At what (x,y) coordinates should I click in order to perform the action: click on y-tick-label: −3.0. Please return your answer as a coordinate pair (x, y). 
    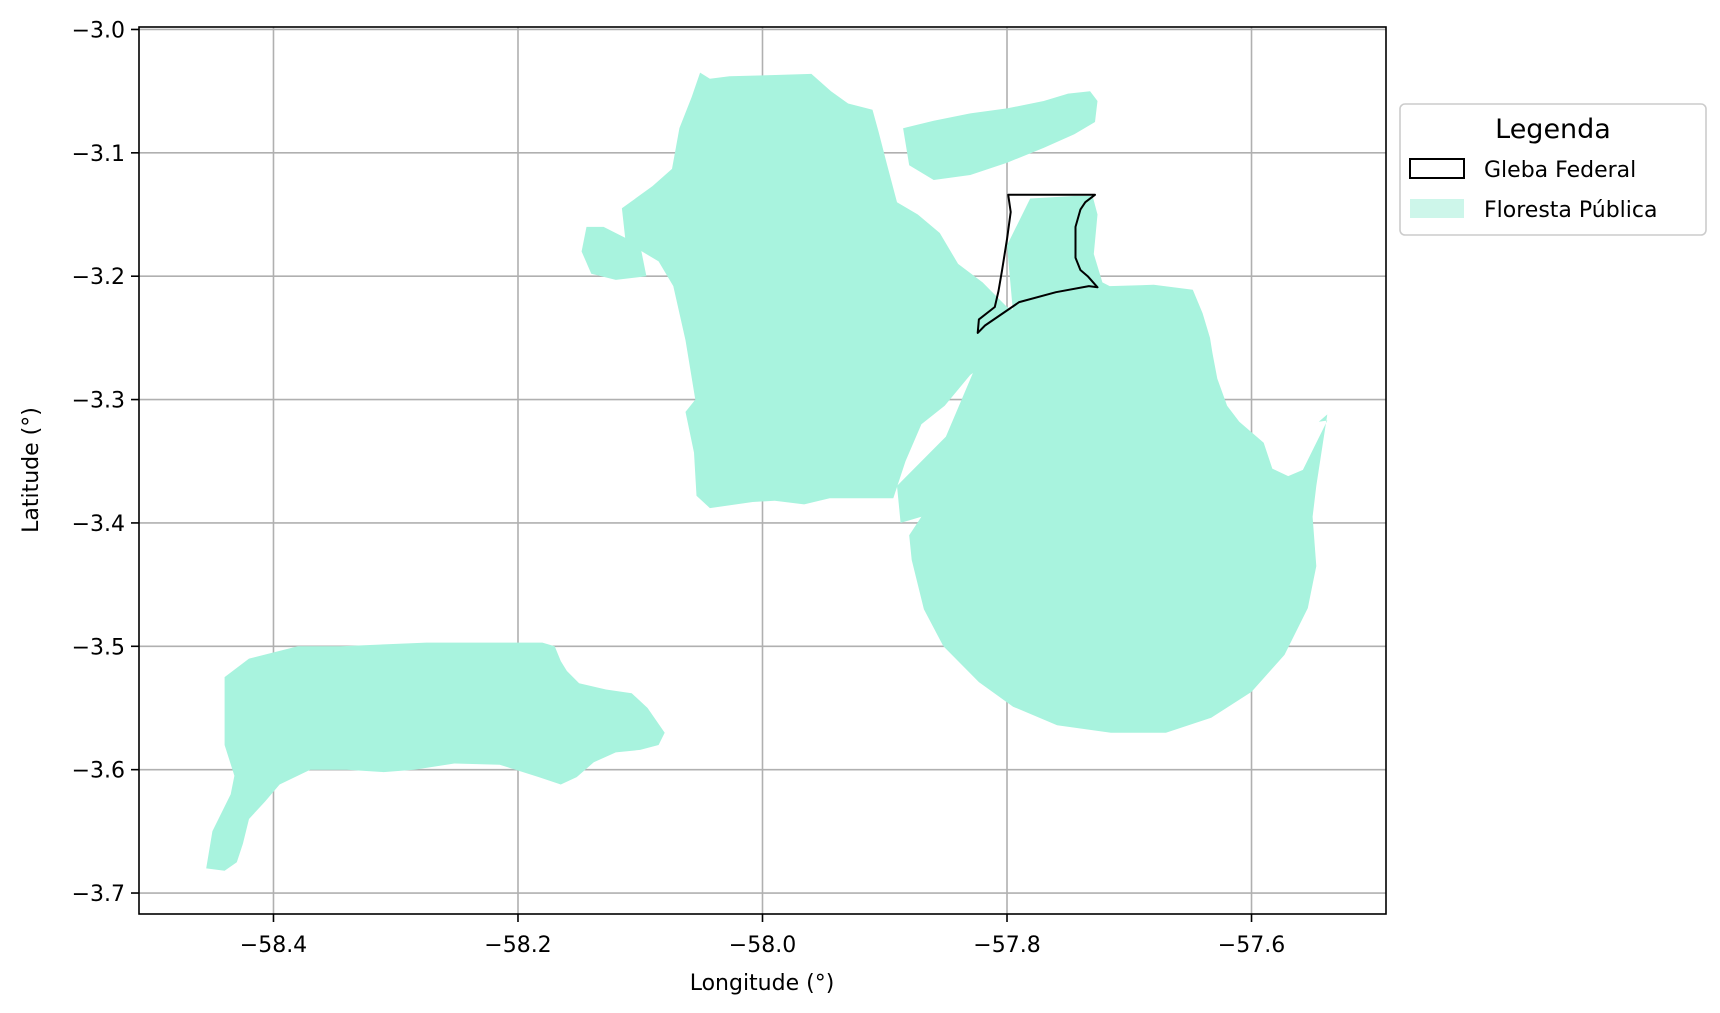
    Looking at the image, I should click on (98, 30).